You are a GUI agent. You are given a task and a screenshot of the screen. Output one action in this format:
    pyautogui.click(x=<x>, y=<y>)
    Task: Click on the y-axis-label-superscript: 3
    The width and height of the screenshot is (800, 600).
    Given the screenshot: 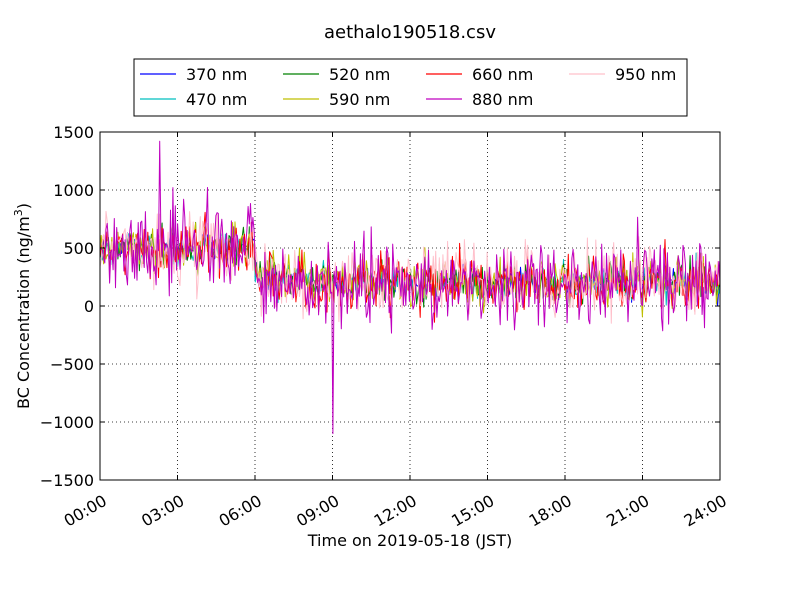 What is the action you would take?
    pyautogui.click(x=18, y=212)
    